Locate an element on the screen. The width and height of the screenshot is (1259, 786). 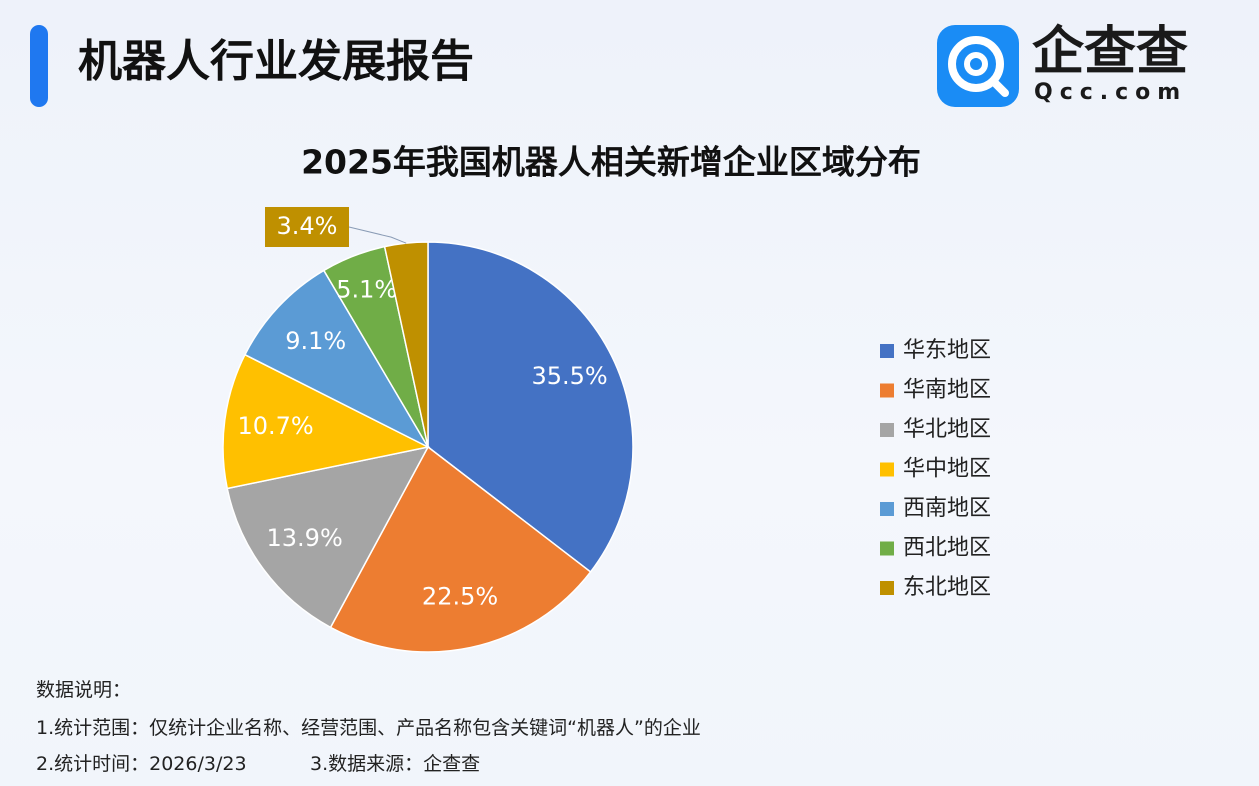
legend-label: 华中地区 is located at coordinates (947, 469).